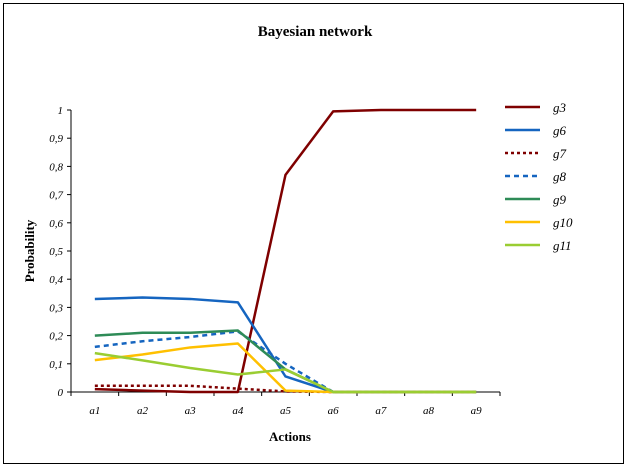  Describe the element at coordinates (560, 107) in the screenshot. I see `legend-label-g3: g3` at that location.